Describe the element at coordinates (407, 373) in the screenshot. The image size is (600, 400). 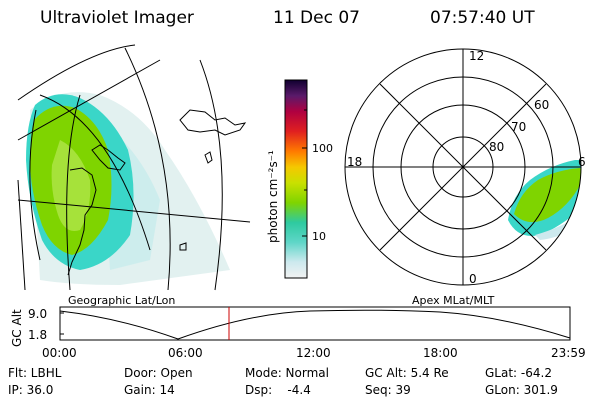
I see `info-gc-alt: GC Alt: 5.4 Re` at that location.